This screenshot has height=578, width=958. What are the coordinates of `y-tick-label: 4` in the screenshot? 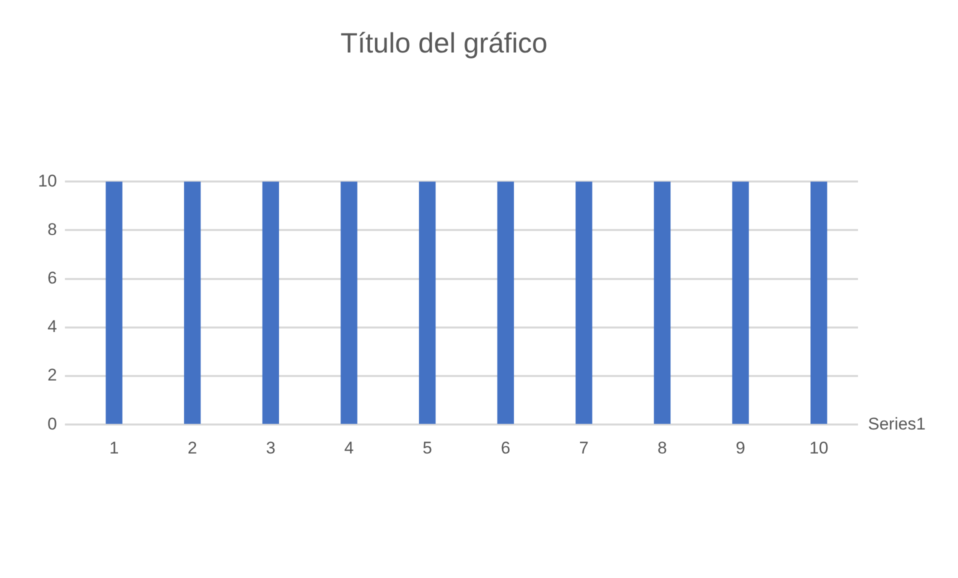 It's located at (52, 326).